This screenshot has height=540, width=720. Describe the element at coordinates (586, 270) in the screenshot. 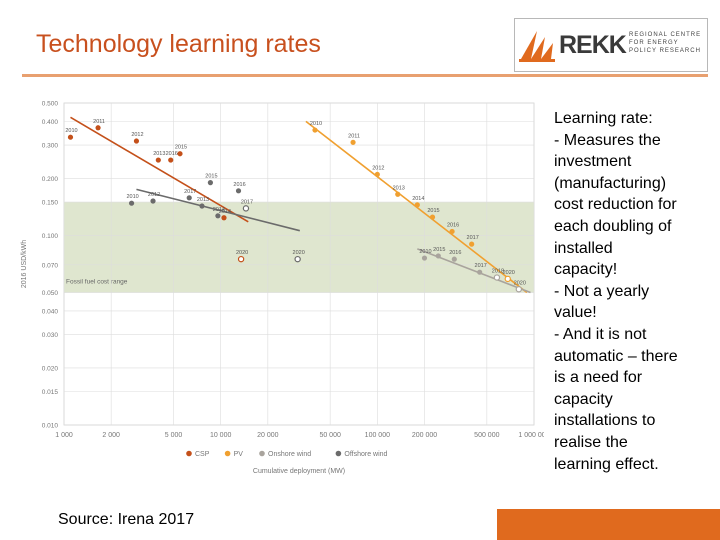

I see `note-line: capacity!` at that location.